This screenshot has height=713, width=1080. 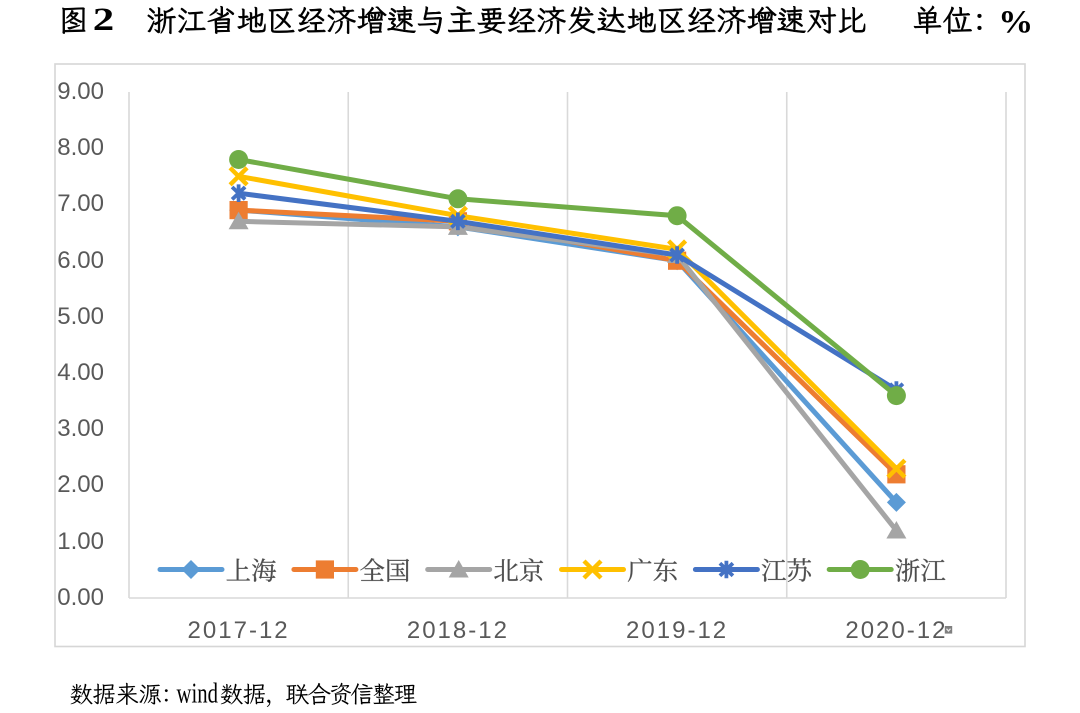 What do you see at coordinates (103, 20) in the screenshot?
I see `svg-text: 2` at bounding box center [103, 20].